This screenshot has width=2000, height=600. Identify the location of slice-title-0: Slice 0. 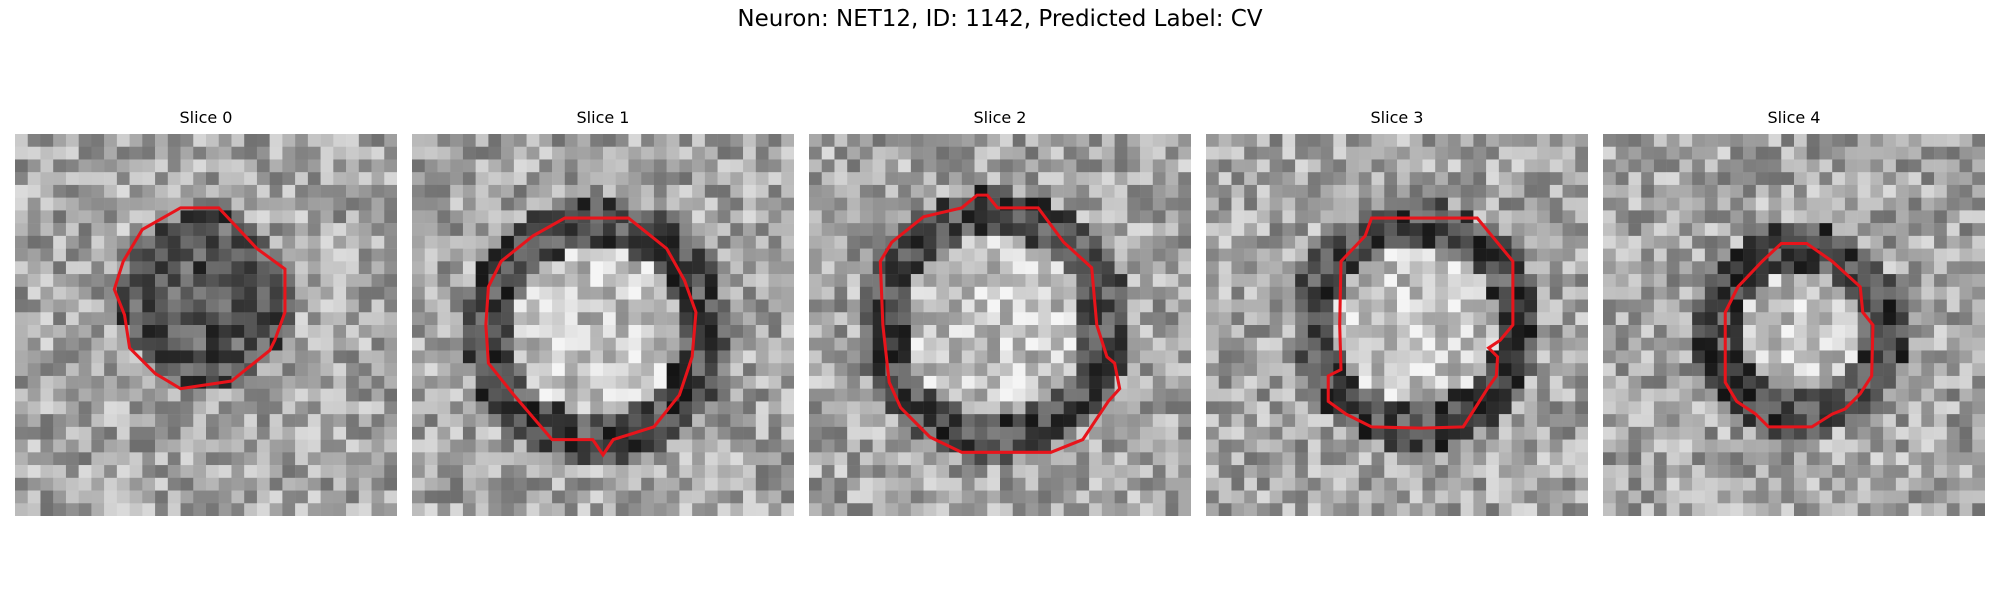
(206, 117).